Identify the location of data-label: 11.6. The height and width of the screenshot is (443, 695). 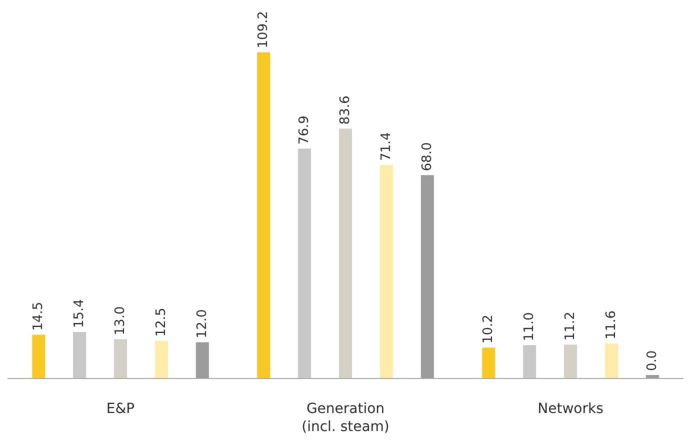
(611, 325).